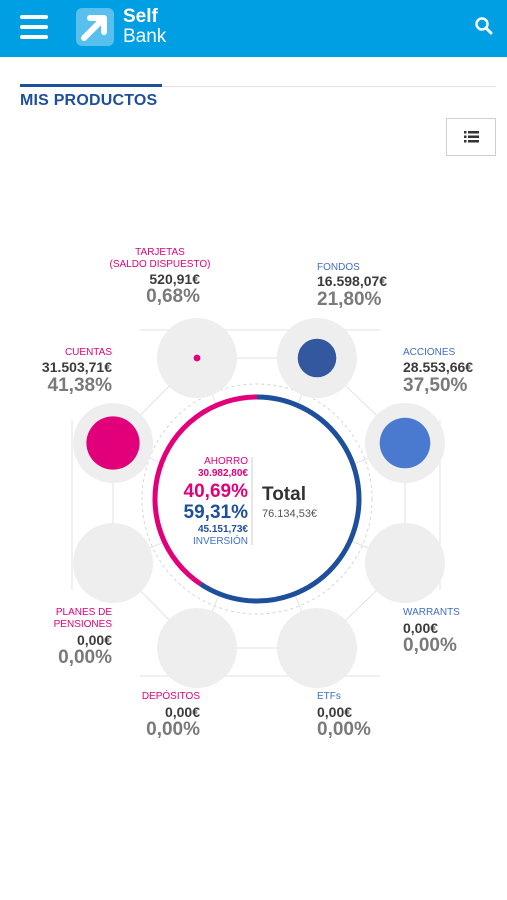 The width and height of the screenshot is (507, 900). Describe the element at coordinates (258, 86) in the screenshot. I see `section-divider` at that location.